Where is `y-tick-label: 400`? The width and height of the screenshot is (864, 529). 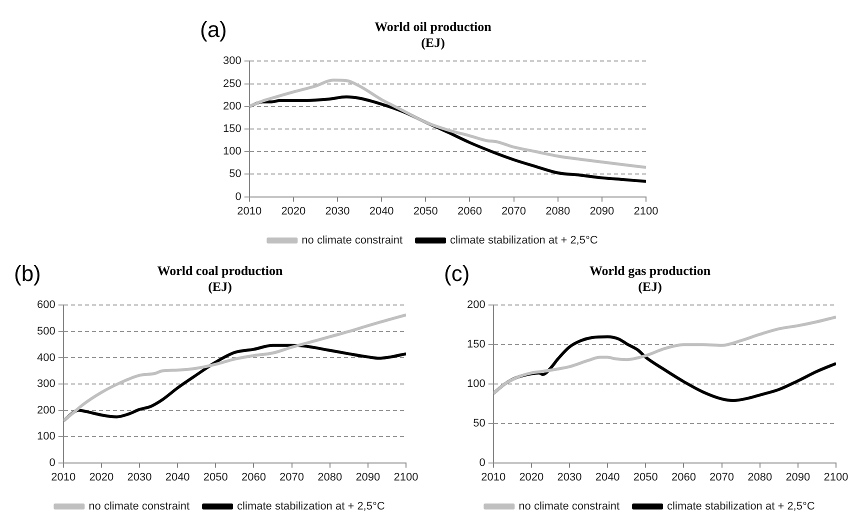 y-tick-label: 400 is located at coordinates (46, 358).